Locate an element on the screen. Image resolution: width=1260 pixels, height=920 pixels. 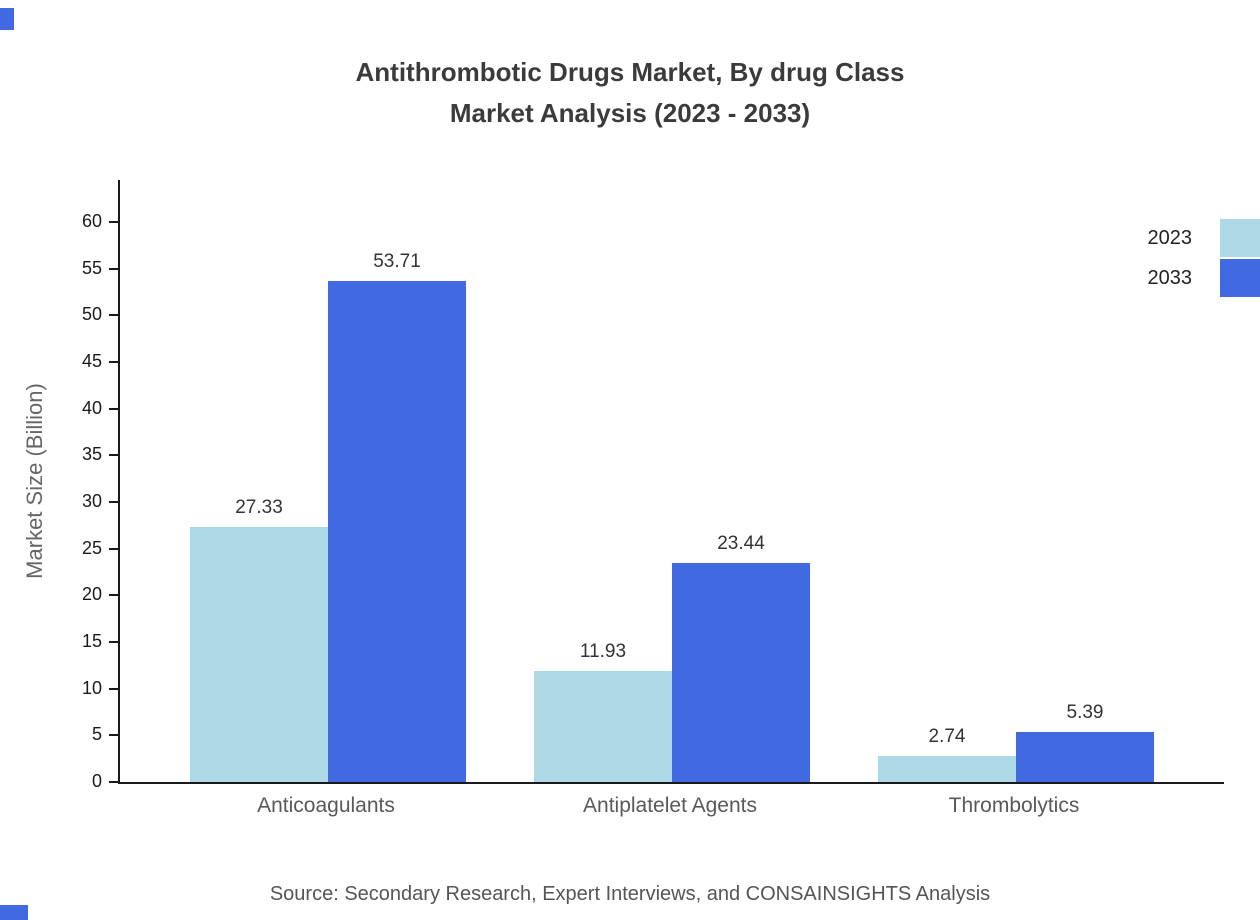
bar-value-label-2023-thrombolytics: 2.74 is located at coordinates (947, 736).